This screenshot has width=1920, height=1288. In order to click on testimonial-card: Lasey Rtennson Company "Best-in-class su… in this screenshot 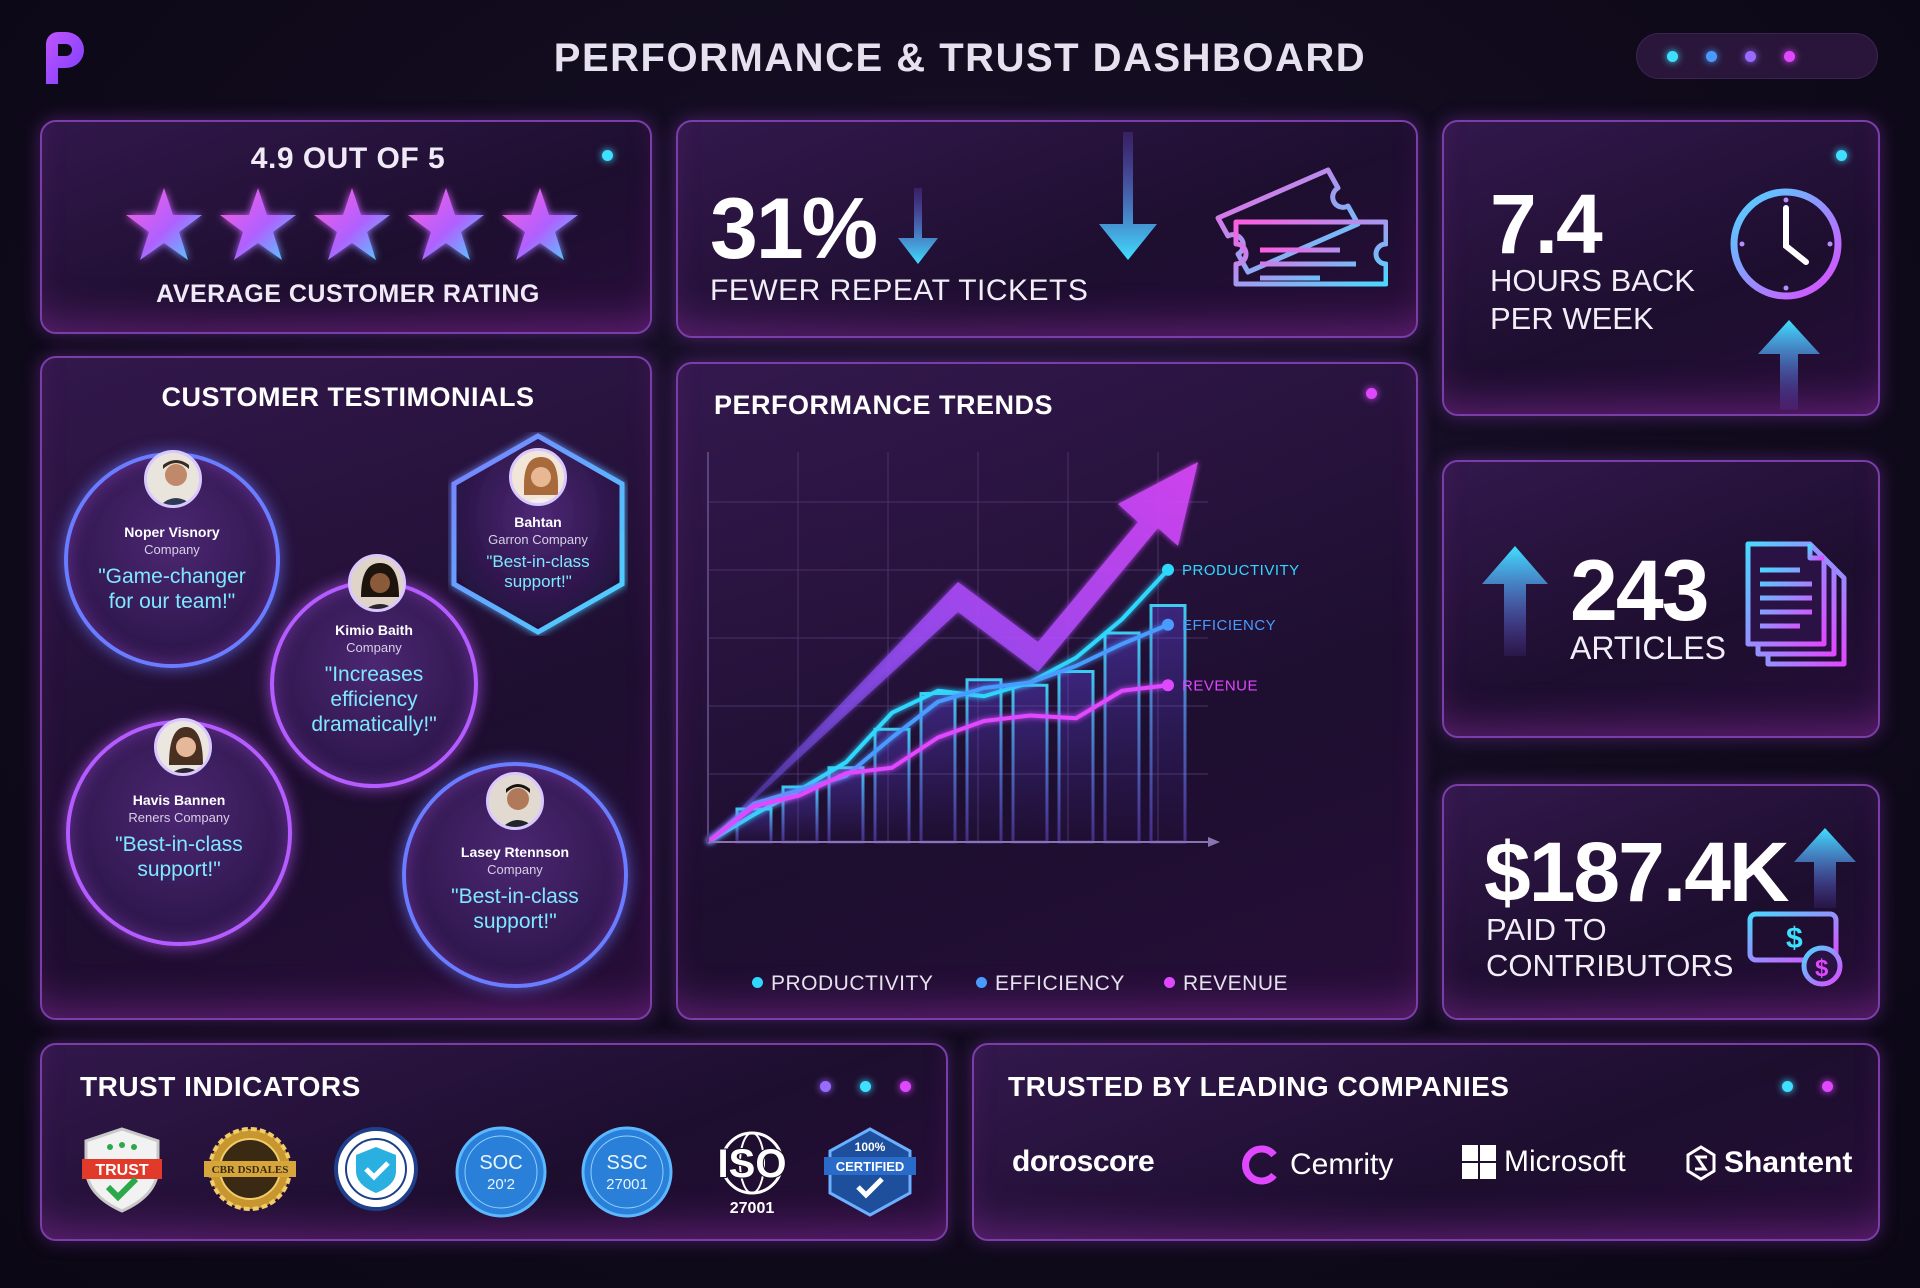, I will do `click(515, 875)`.